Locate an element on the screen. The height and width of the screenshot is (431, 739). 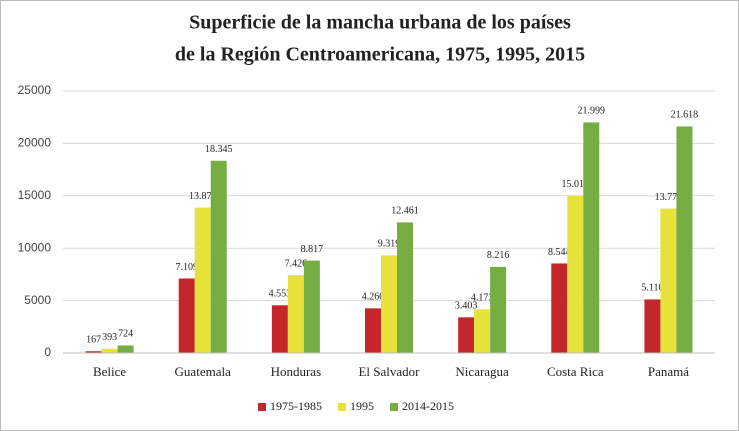
value-label: 18.345 is located at coordinates (219, 149).